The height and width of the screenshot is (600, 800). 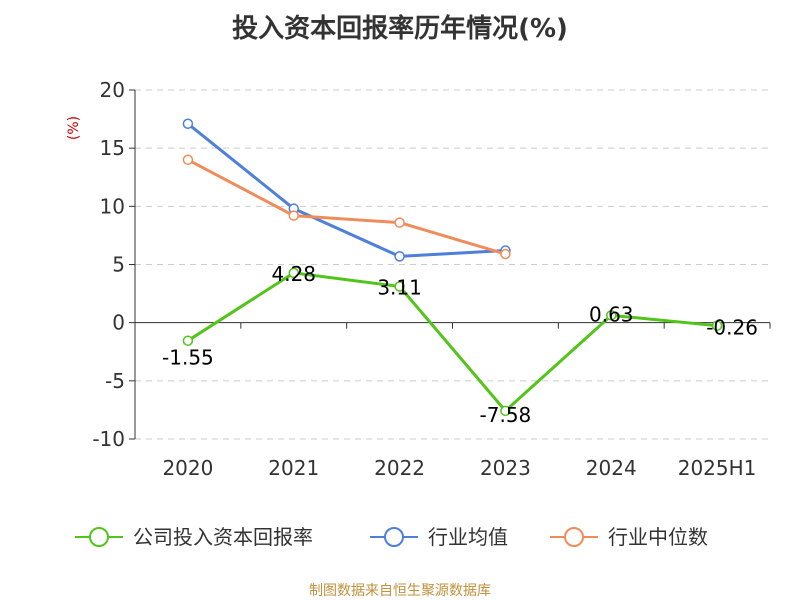 I want to click on data-label: -7.58, so click(x=506, y=415).